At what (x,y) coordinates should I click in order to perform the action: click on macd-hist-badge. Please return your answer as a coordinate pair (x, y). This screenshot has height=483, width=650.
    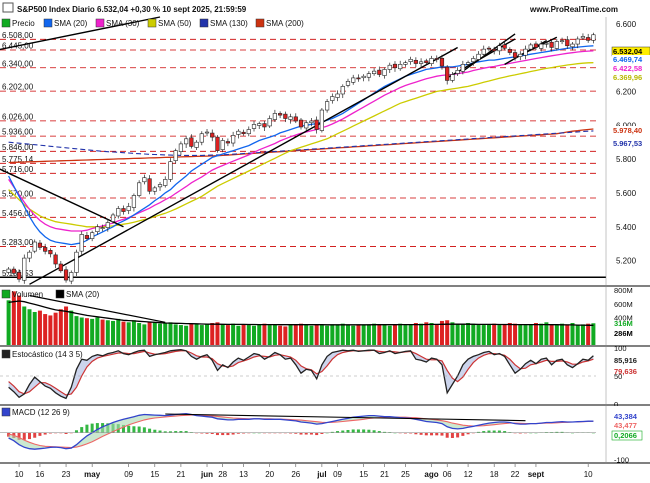
    Looking at the image, I should click on (627, 435).